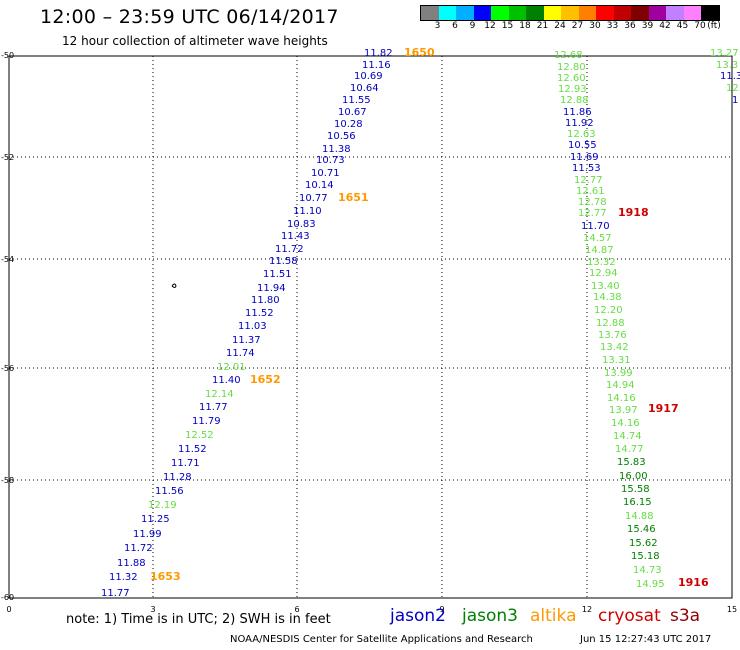 Image resolution: width=740 pixels, height=650 pixels. What do you see at coordinates (301, 224) in the screenshot?
I see `swh-value-label: 10.83` at bounding box center [301, 224].